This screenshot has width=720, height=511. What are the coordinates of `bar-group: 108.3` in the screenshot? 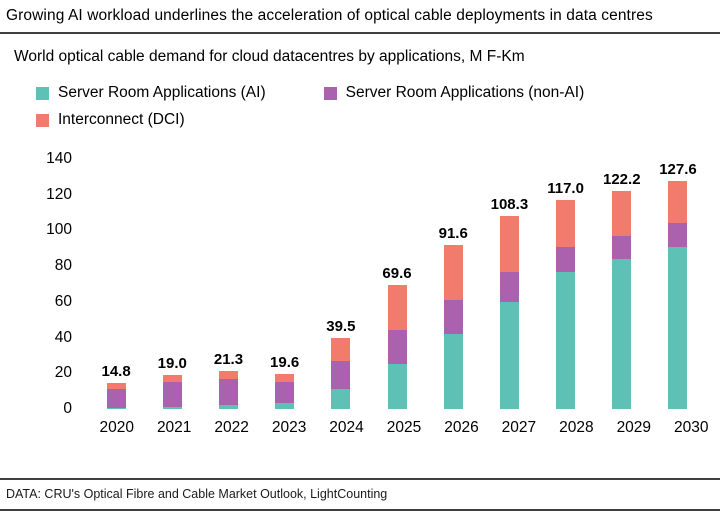 It's located at (509, 284).